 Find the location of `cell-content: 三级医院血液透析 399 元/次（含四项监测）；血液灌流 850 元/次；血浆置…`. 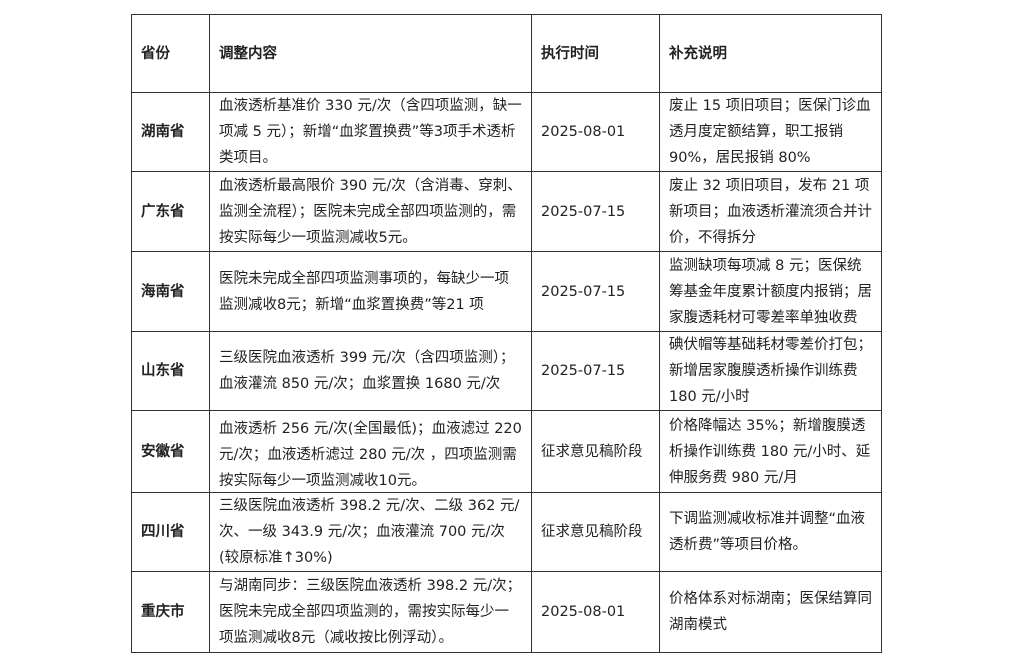

cell-content: 三级医院血液透析 399 元/次（含四项监测）；血液灌流 850 元/次；血浆置… is located at coordinates (370, 371).